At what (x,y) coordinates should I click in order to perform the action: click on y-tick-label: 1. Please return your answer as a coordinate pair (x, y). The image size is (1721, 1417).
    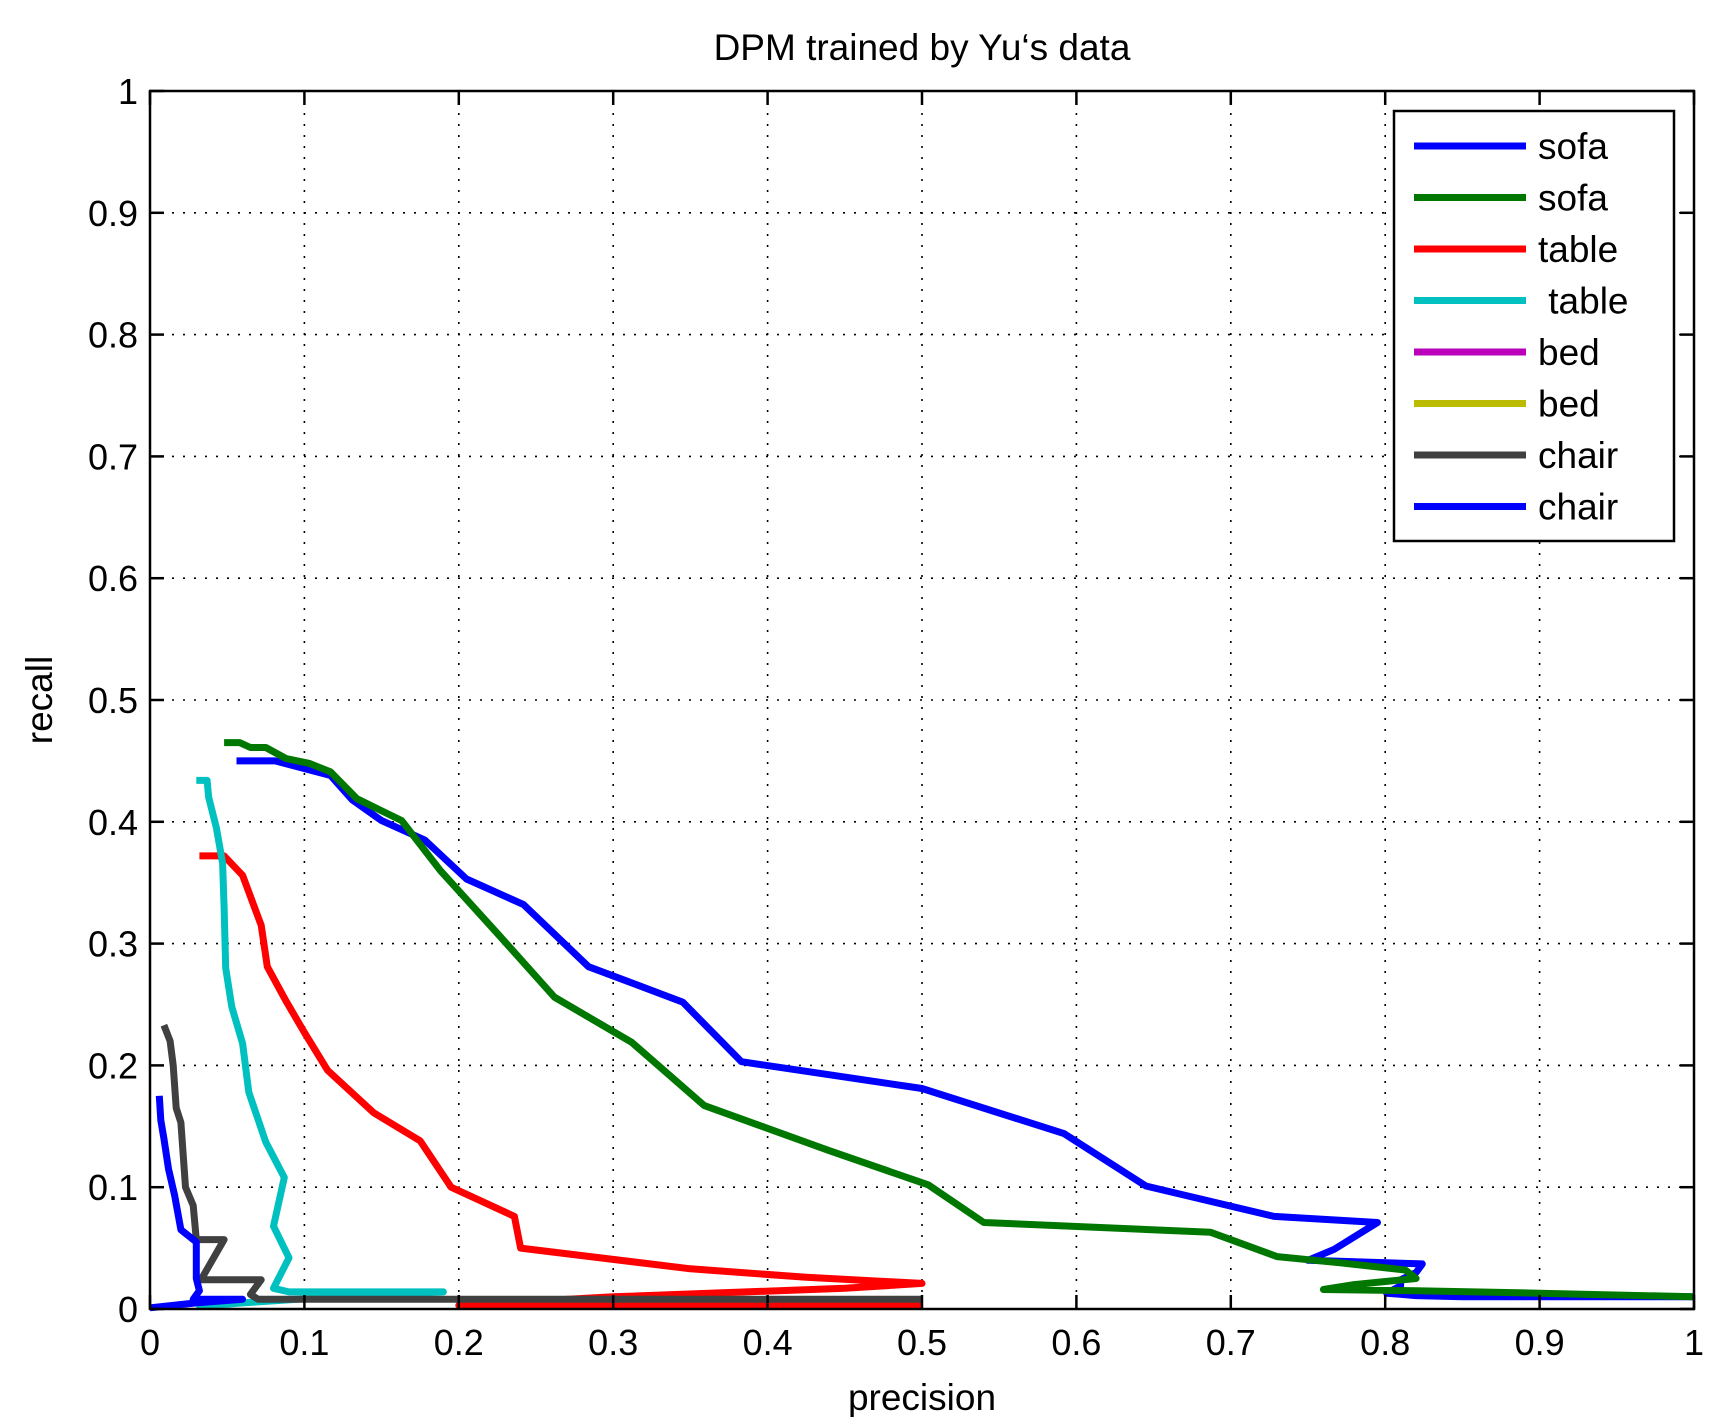
    Looking at the image, I should click on (128, 91).